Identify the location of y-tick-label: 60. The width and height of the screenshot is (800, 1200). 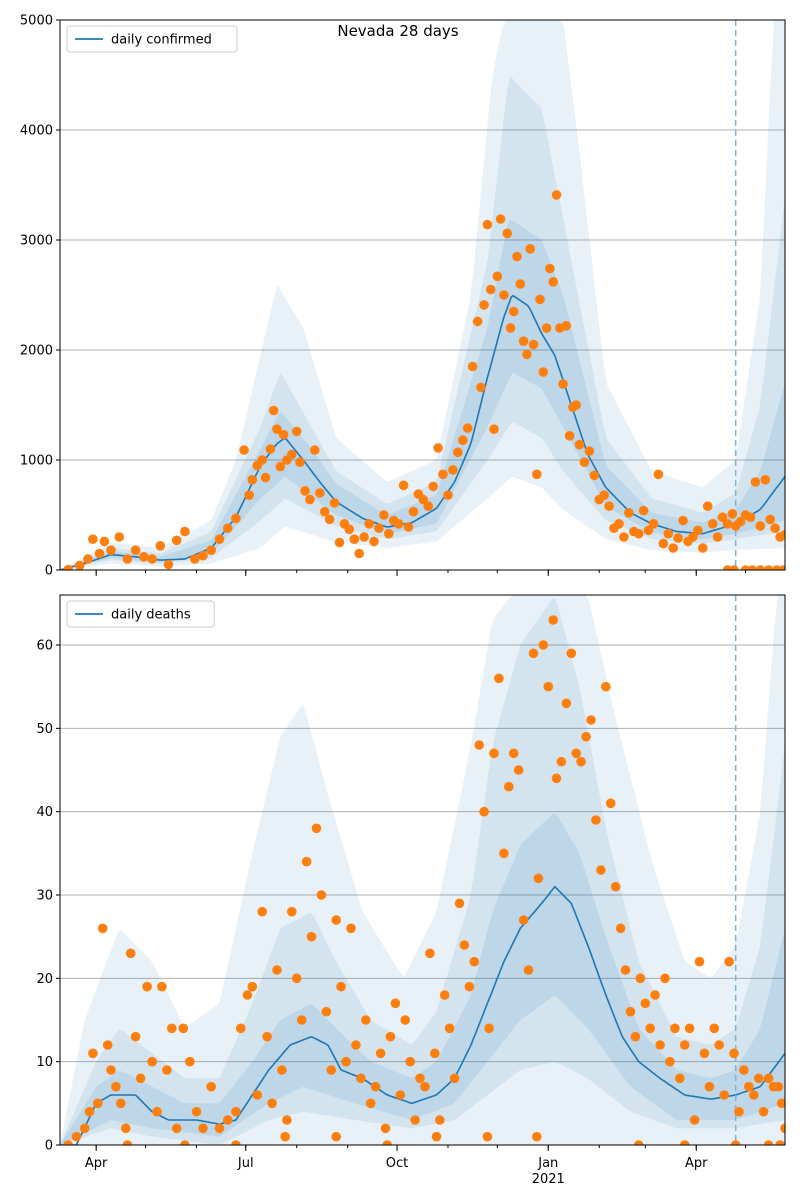
(44, 646).